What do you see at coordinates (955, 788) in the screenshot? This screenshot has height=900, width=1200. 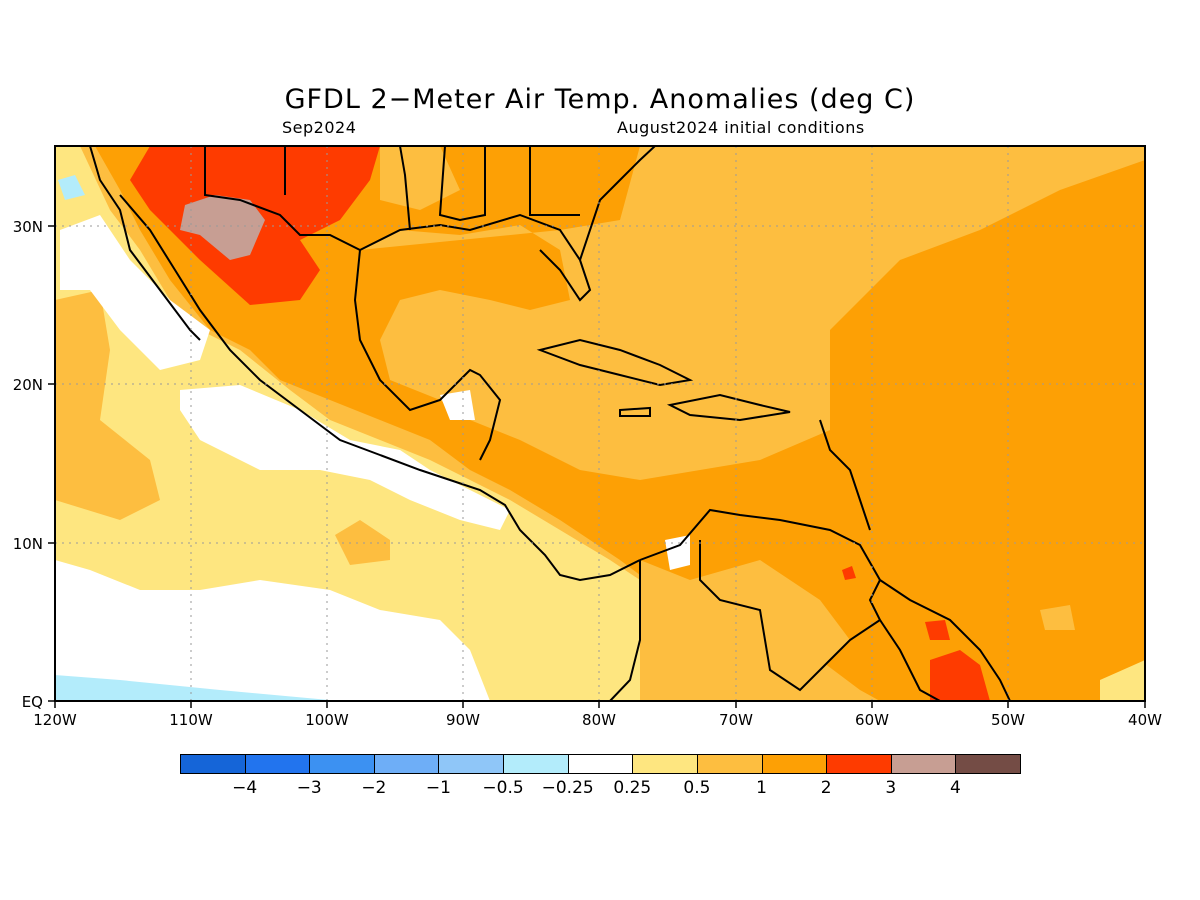 I see `colorbar-label: 4` at bounding box center [955, 788].